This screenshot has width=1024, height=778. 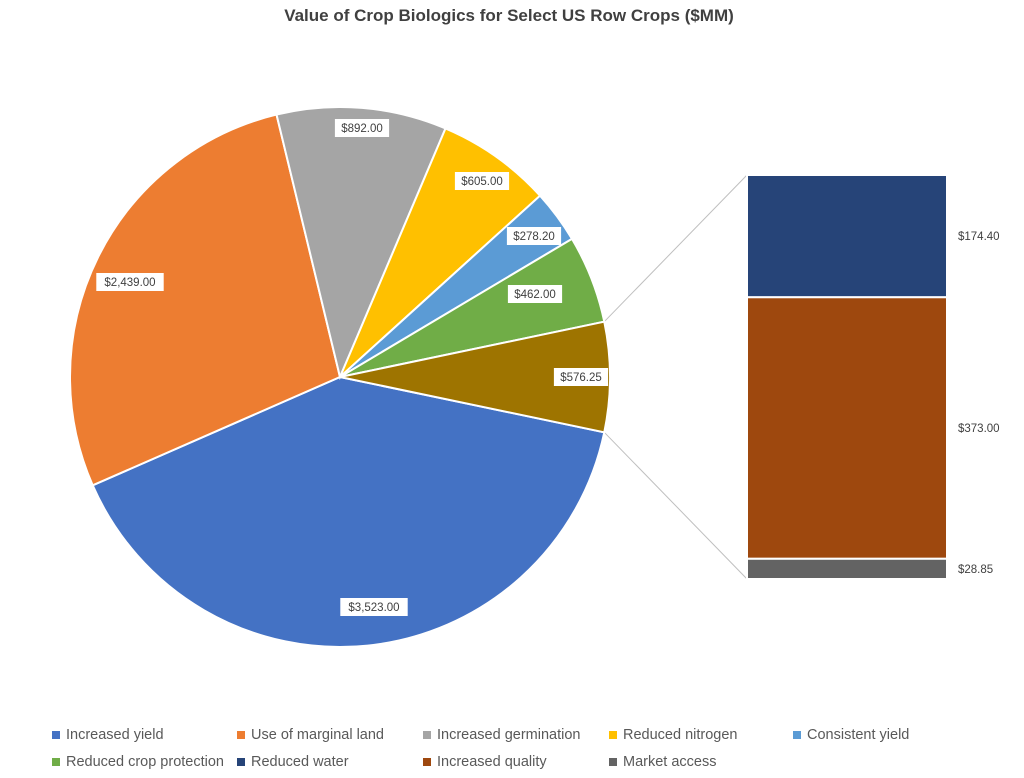 What do you see at coordinates (847, 236) in the screenshot?
I see `bar-segment-reduced-water` at bounding box center [847, 236].